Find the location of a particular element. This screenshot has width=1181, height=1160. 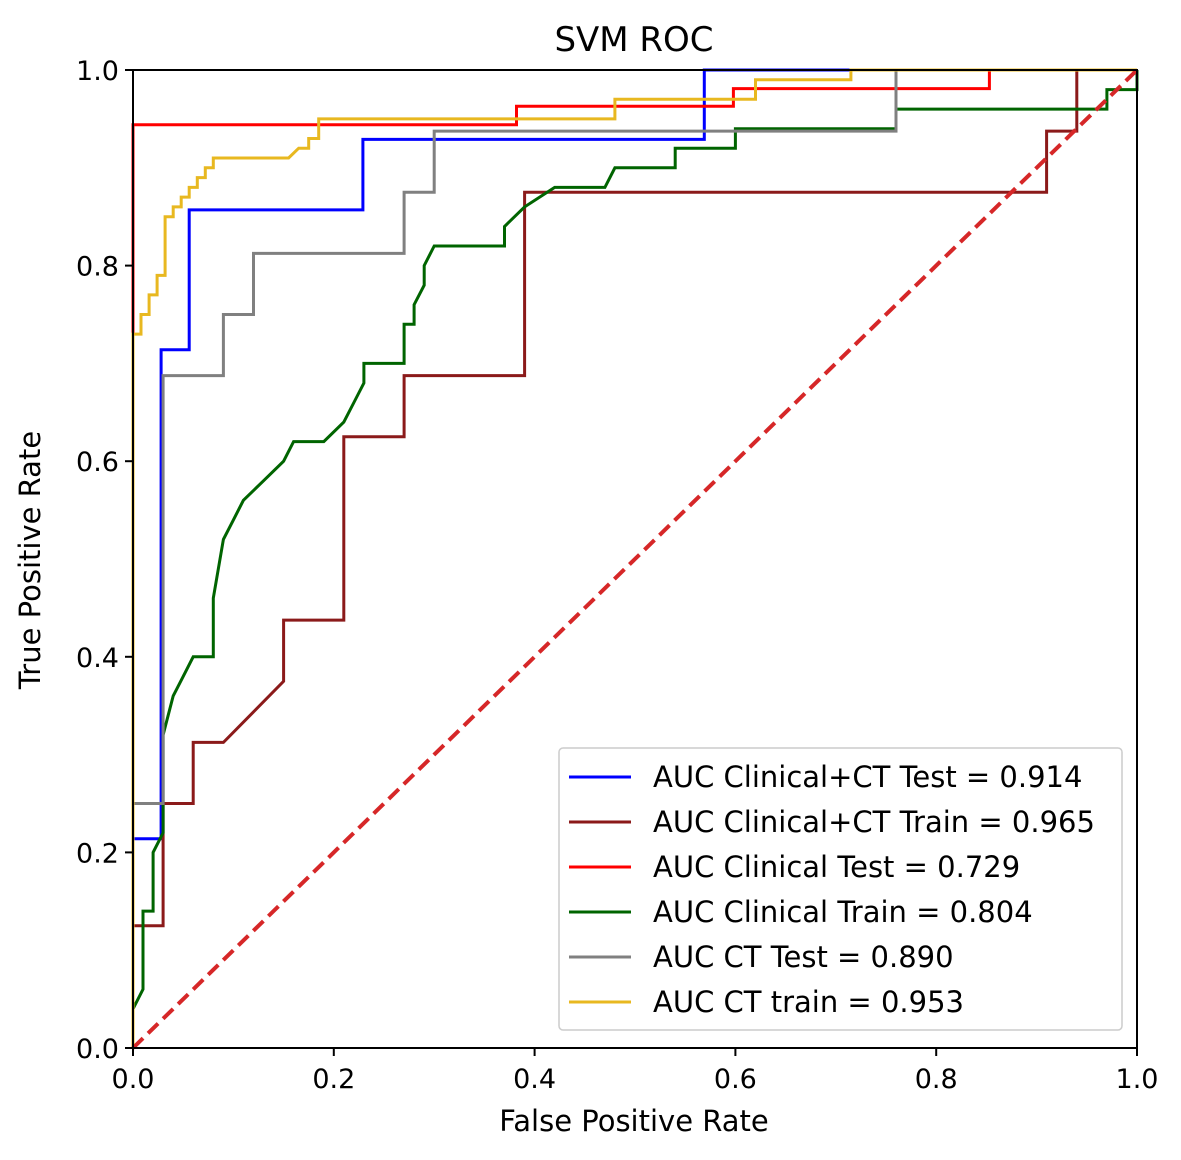

legend-label-3: AUC Clinical Test = 0.729 is located at coordinates (836, 867).